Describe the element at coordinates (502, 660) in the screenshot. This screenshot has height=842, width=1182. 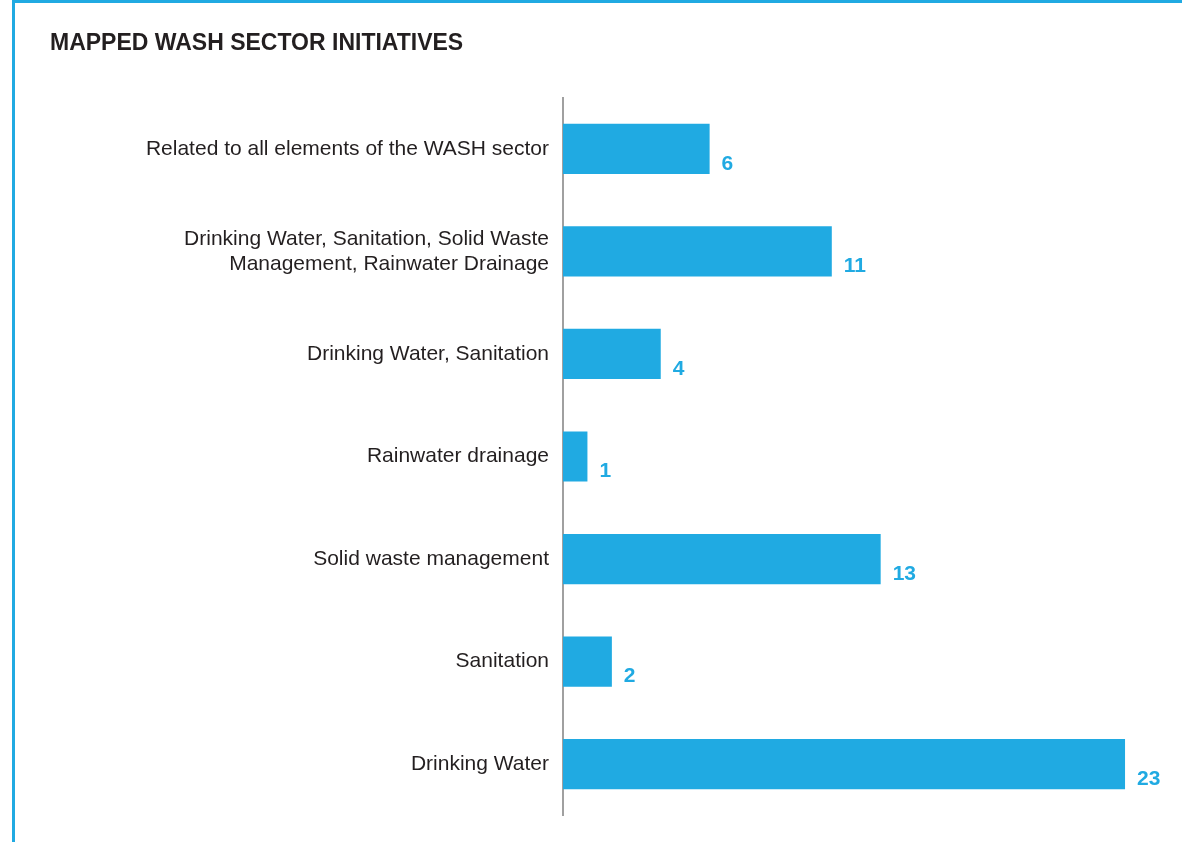
I see `y-tick-label: Sanitation` at that location.